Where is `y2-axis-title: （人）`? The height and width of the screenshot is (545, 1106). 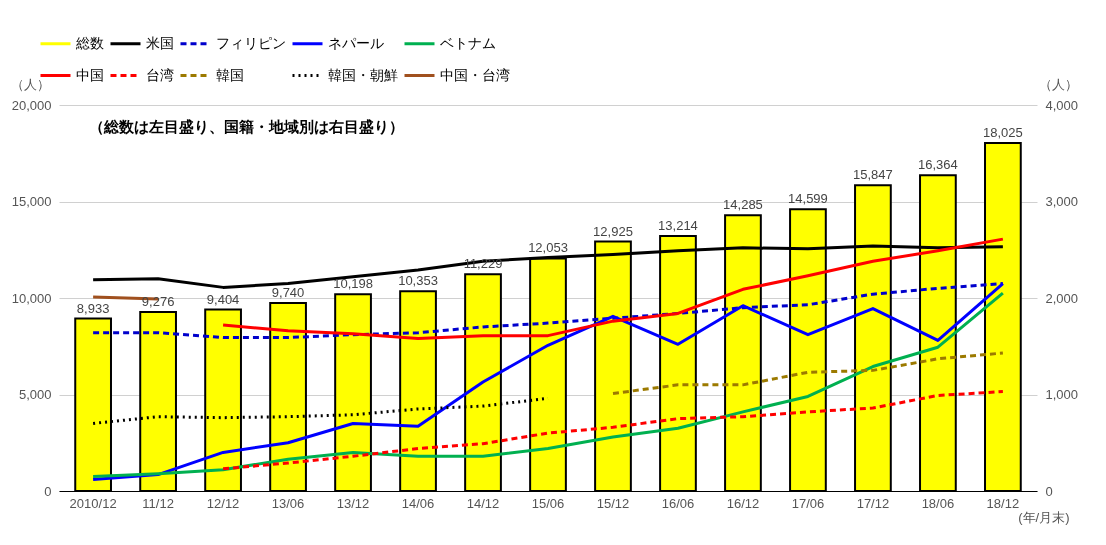 y2-axis-title: （人） is located at coordinates (1058, 84).